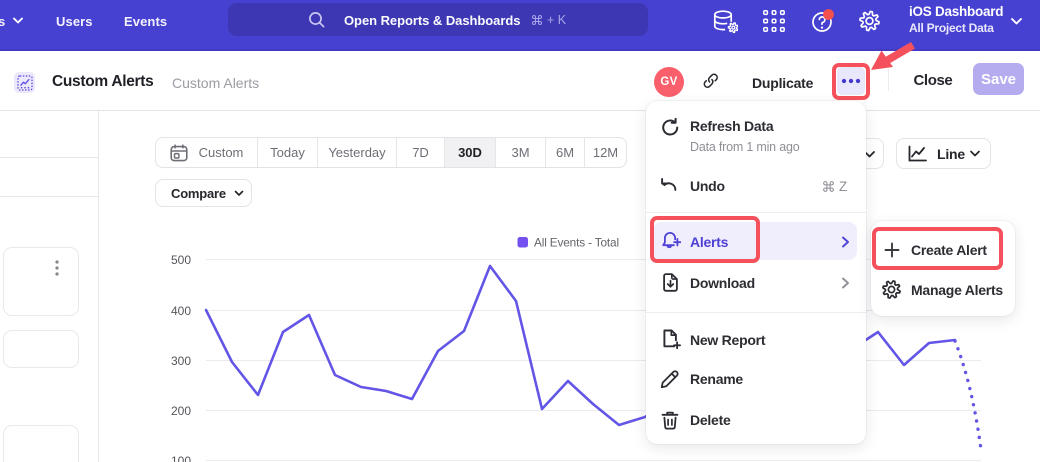 The height and width of the screenshot is (462, 1040). Describe the element at coordinates (181, 458) in the screenshot. I see `svg-text: 100` at that location.